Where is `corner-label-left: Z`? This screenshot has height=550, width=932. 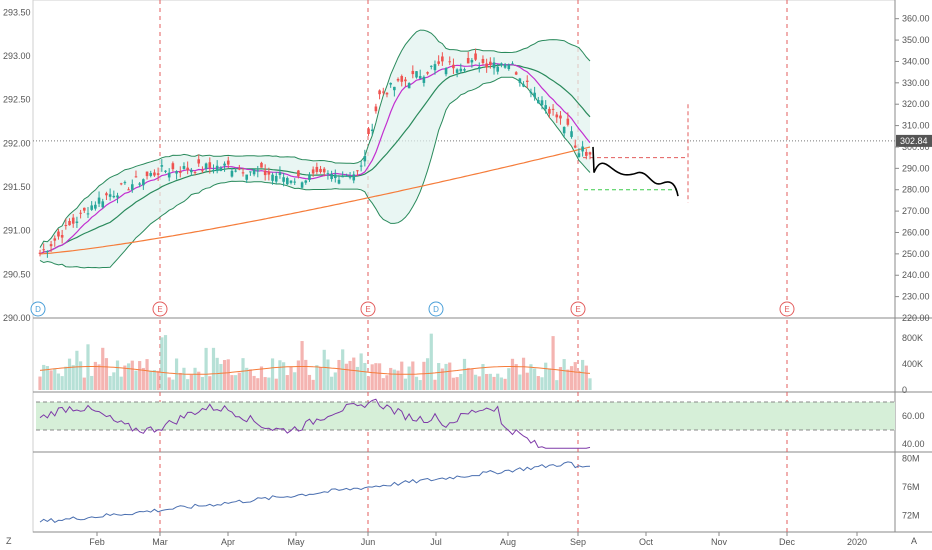 corner-label-left: Z is located at coordinates (9, 541).